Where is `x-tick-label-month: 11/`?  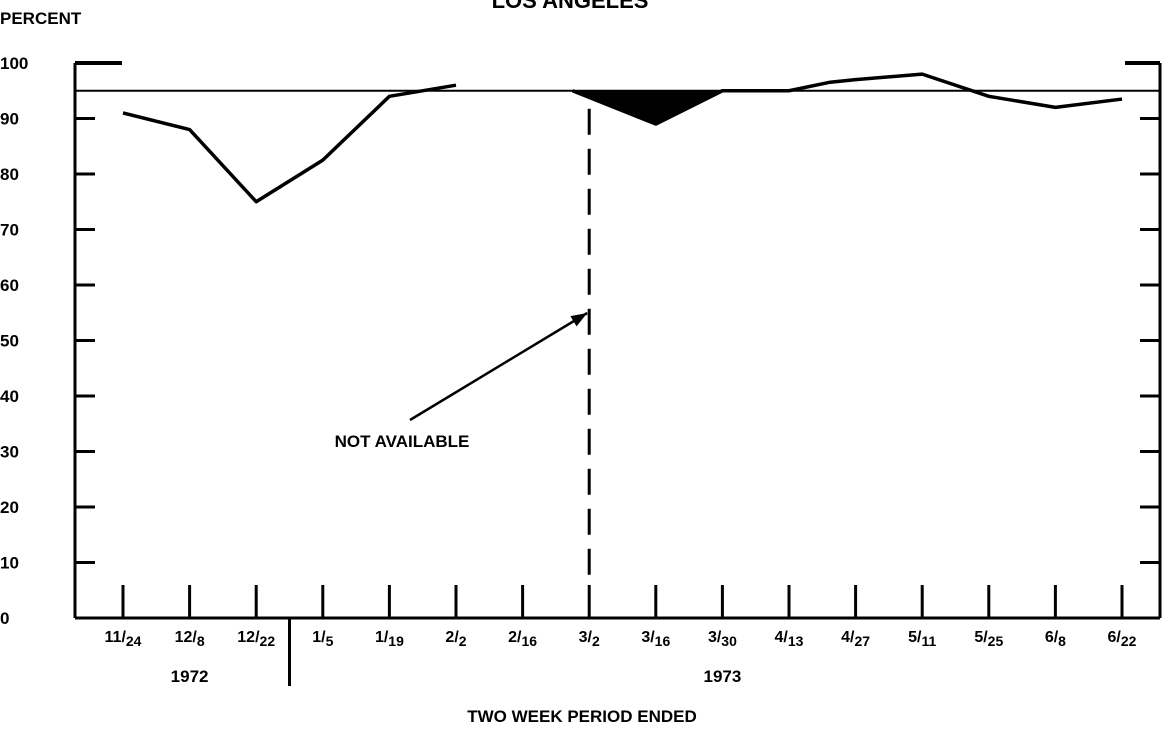
x-tick-label-month: 11/ is located at coordinates (116, 637).